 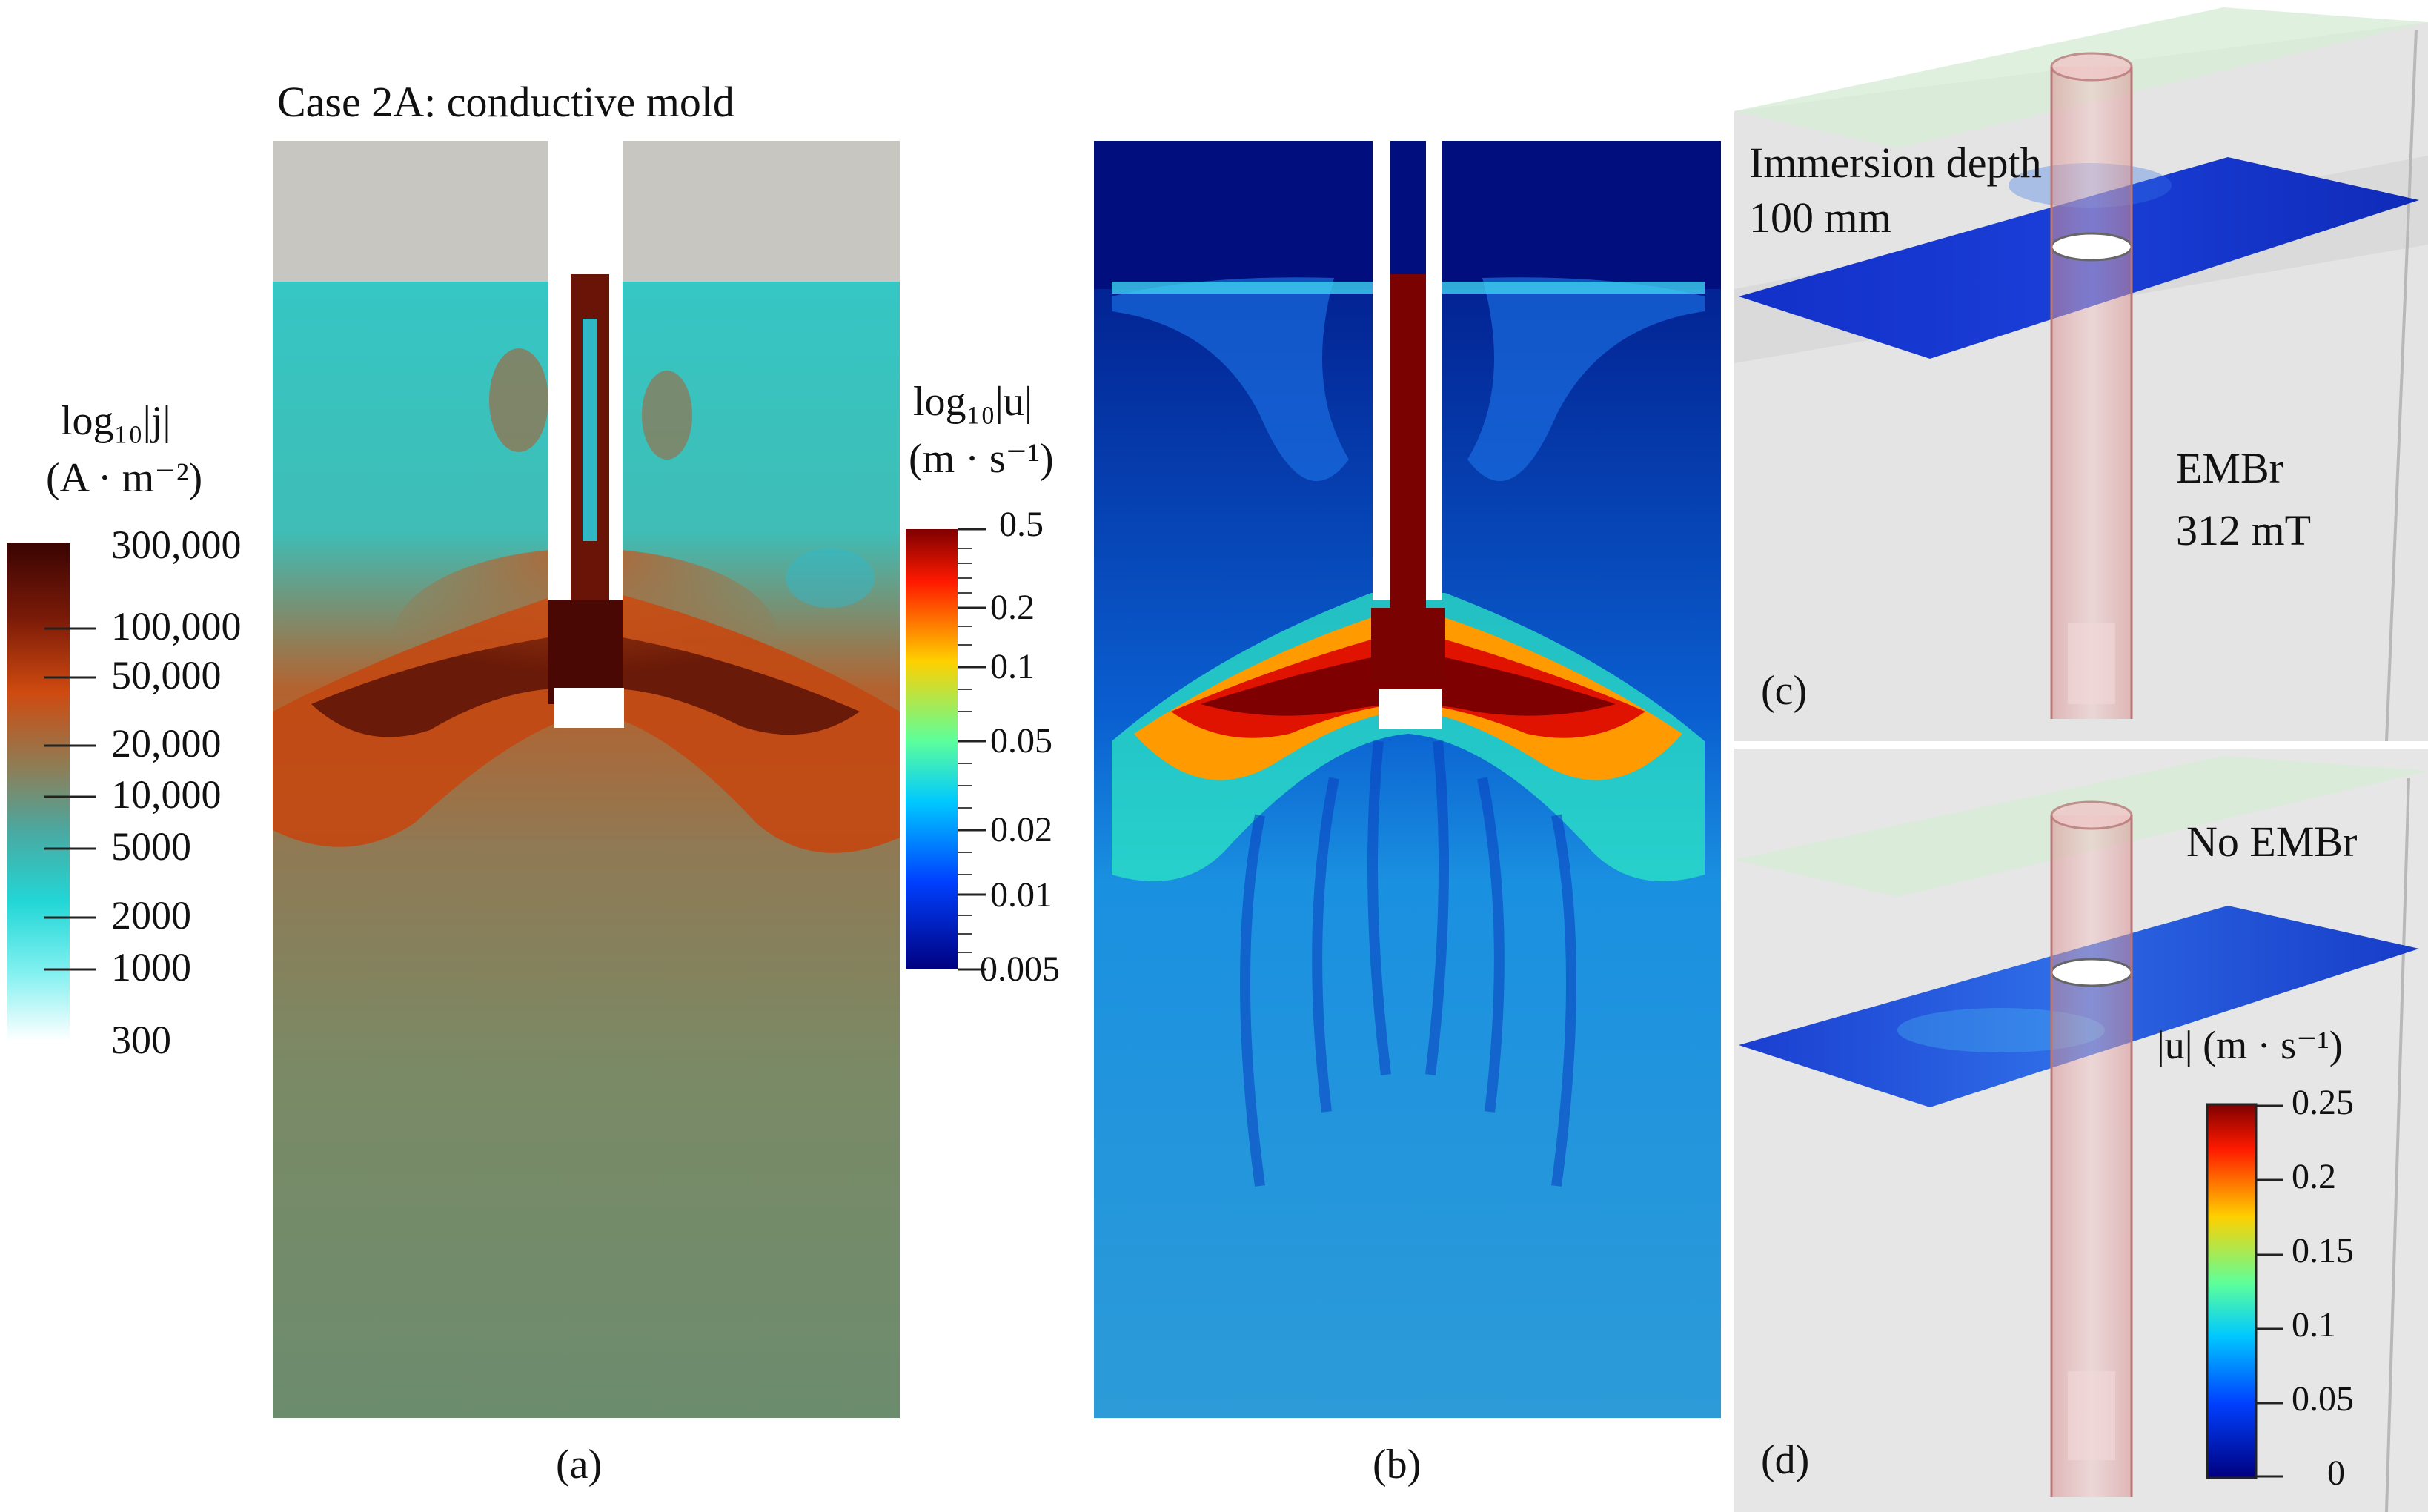 I want to click on colorbar-a-tick: 5000, so click(x=151, y=847).